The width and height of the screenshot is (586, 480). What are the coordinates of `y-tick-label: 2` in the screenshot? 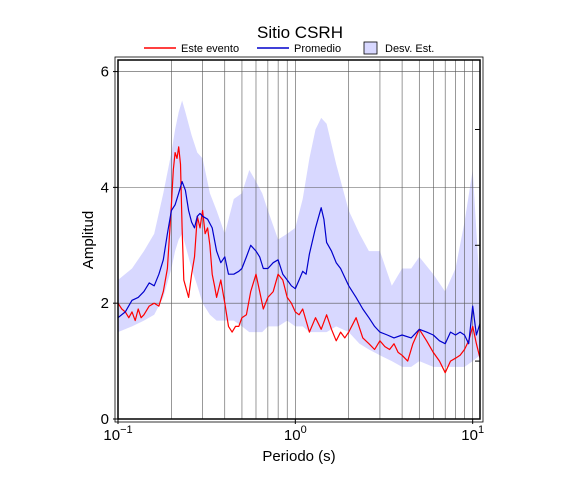 It's located at (105, 303).